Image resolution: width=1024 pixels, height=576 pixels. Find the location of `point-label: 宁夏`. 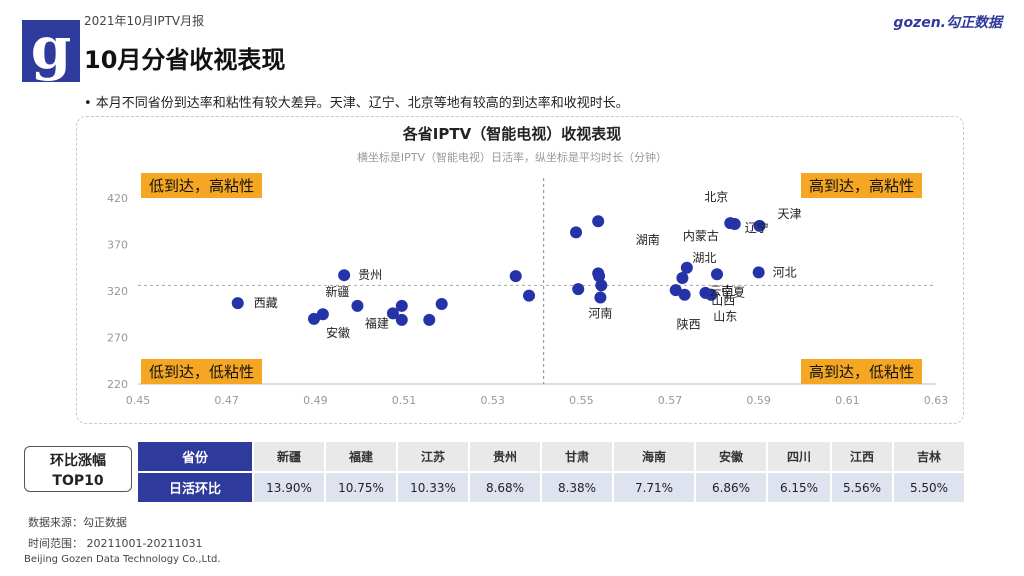

point-label: 宁夏 is located at coordinates (733, 291).